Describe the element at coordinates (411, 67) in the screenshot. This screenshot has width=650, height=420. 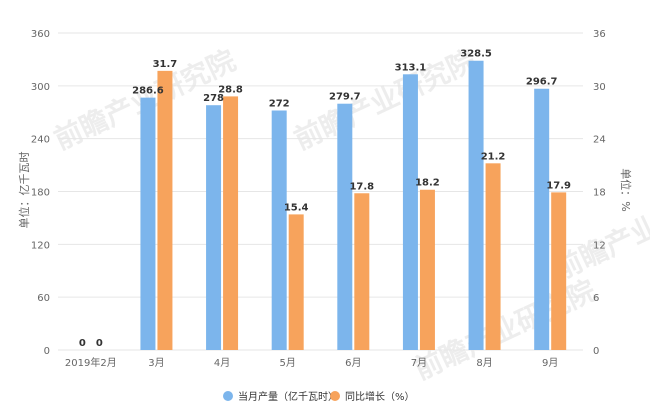
I see `data-label: 313.1` at that location.